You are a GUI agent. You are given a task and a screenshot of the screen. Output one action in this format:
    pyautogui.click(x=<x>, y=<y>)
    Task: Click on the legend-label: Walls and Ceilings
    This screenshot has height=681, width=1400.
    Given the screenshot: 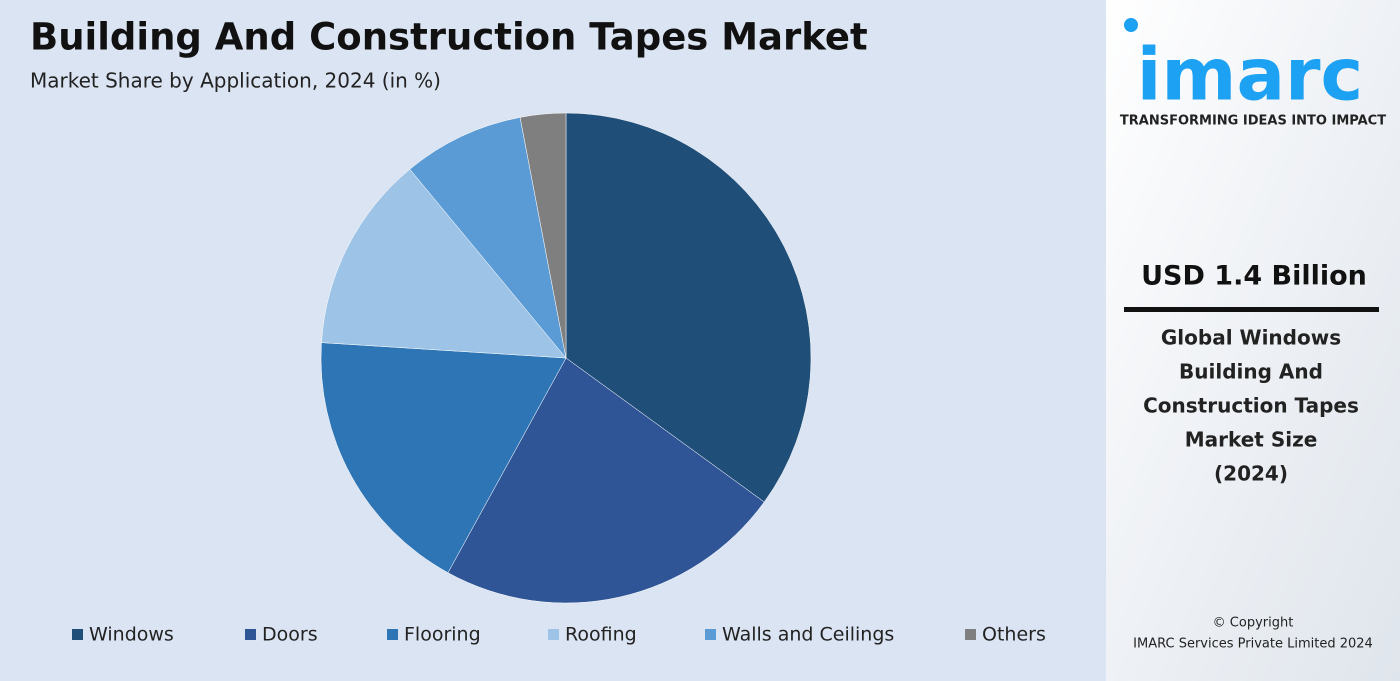 What is the action you would take?
    pyautogui.click(x=808, y=635)
    